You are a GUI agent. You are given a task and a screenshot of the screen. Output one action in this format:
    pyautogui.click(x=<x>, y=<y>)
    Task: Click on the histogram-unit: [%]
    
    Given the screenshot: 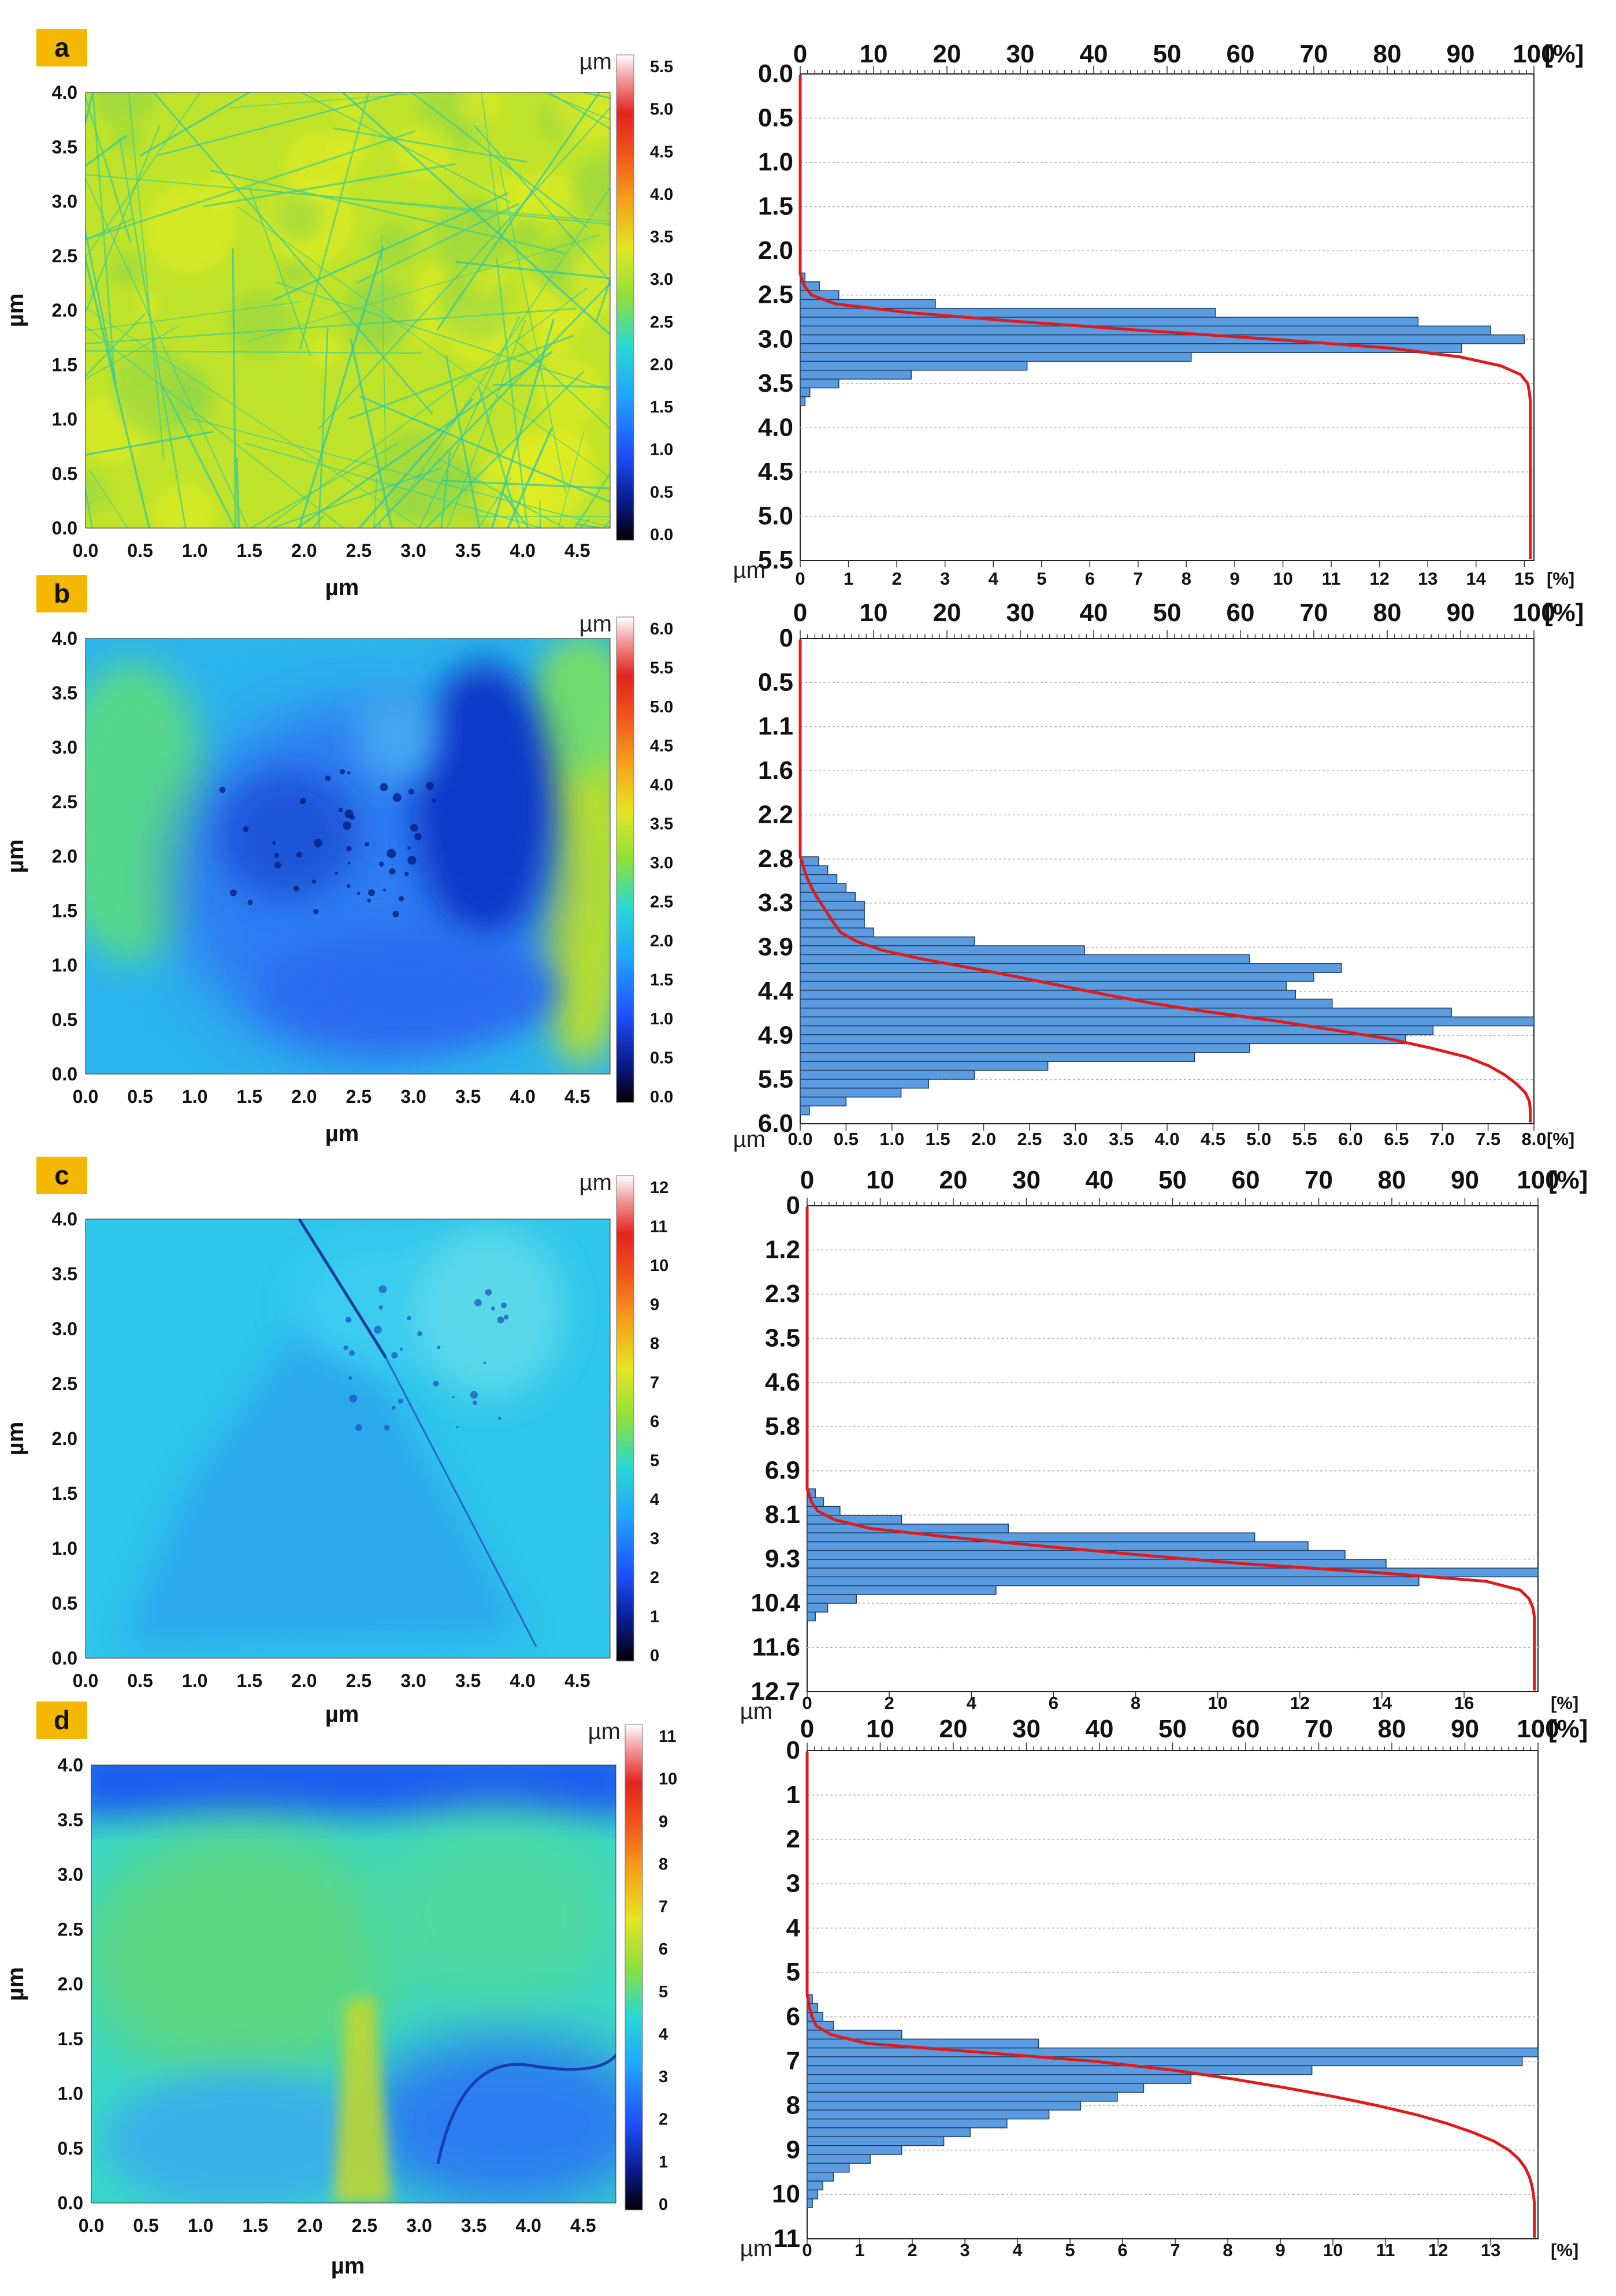 What is the action you would take?
    pyautogui.click(x=1560, y=1139)
    